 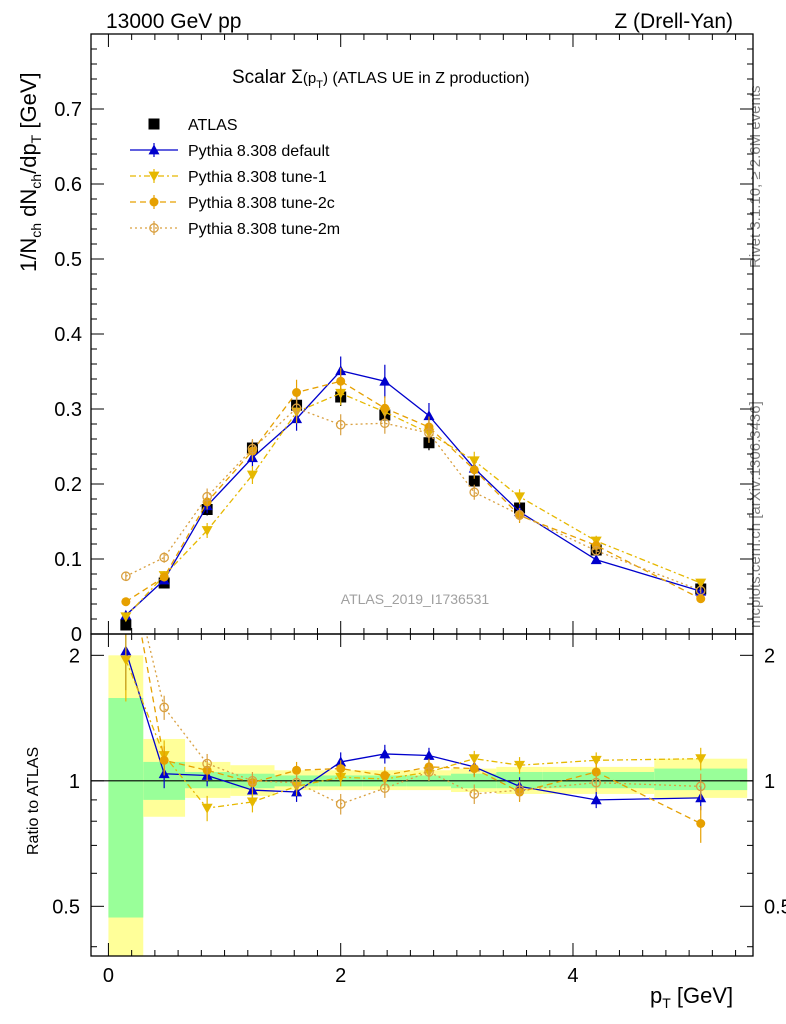 What do you see at coordinates (340, 976) in the screenshot?
I see `xtick-label: 2` at bounding box center [340, 976].